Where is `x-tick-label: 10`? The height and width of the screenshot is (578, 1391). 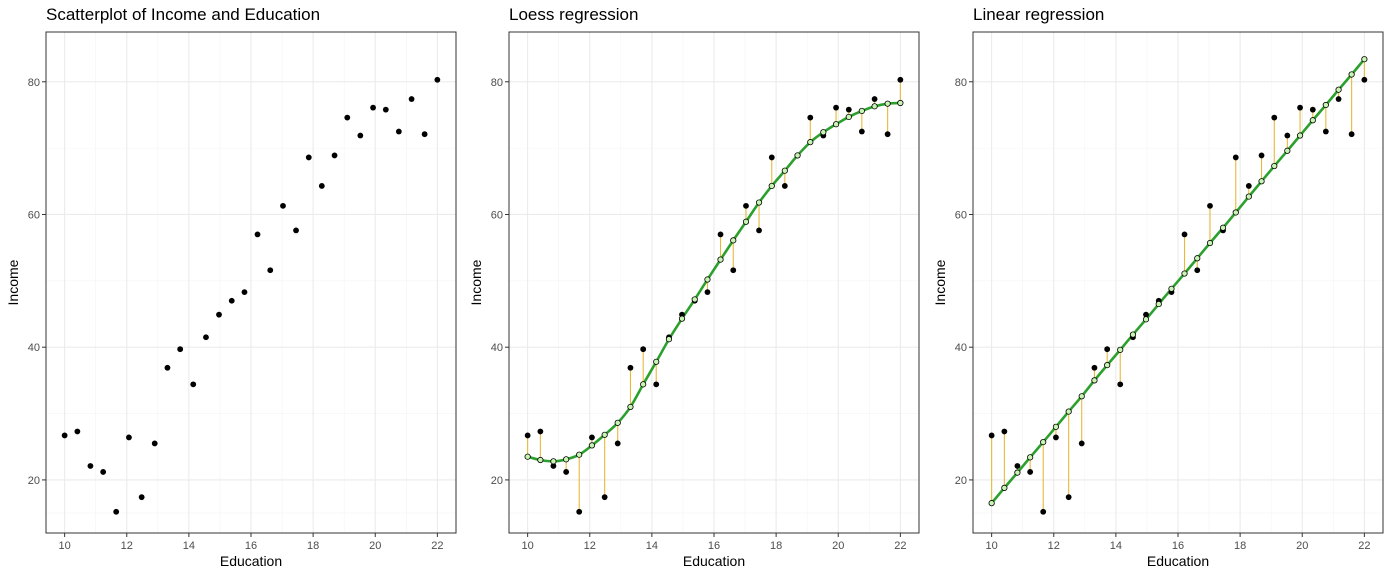
x-tick-label: 10 is located at coordinates (65, 546).